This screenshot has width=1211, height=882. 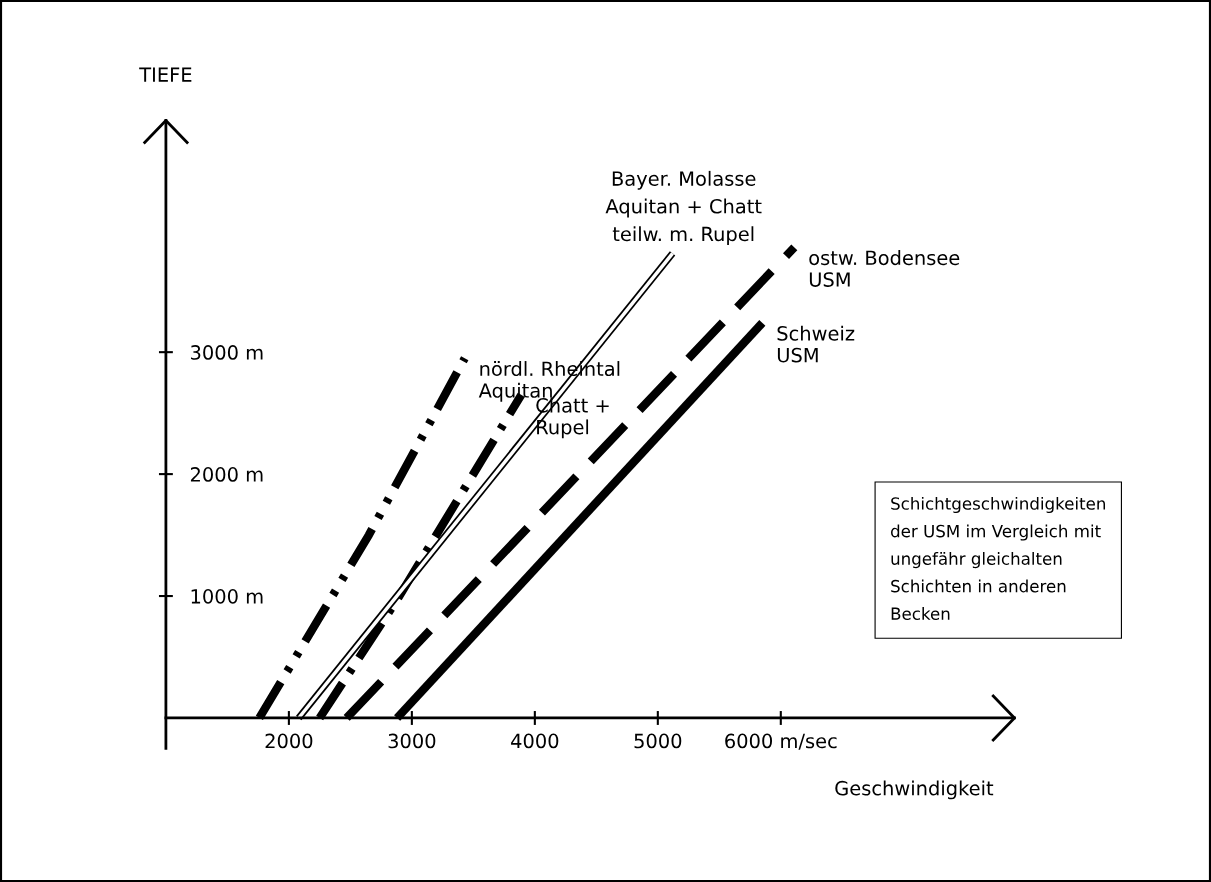 I want to click on y-tick-label: 1000 m, so click(x=227, y=596).